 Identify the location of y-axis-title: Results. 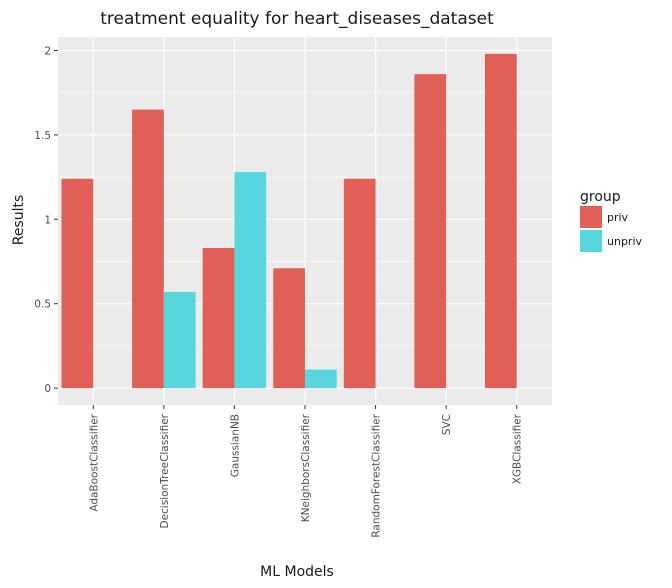
(19, 220).